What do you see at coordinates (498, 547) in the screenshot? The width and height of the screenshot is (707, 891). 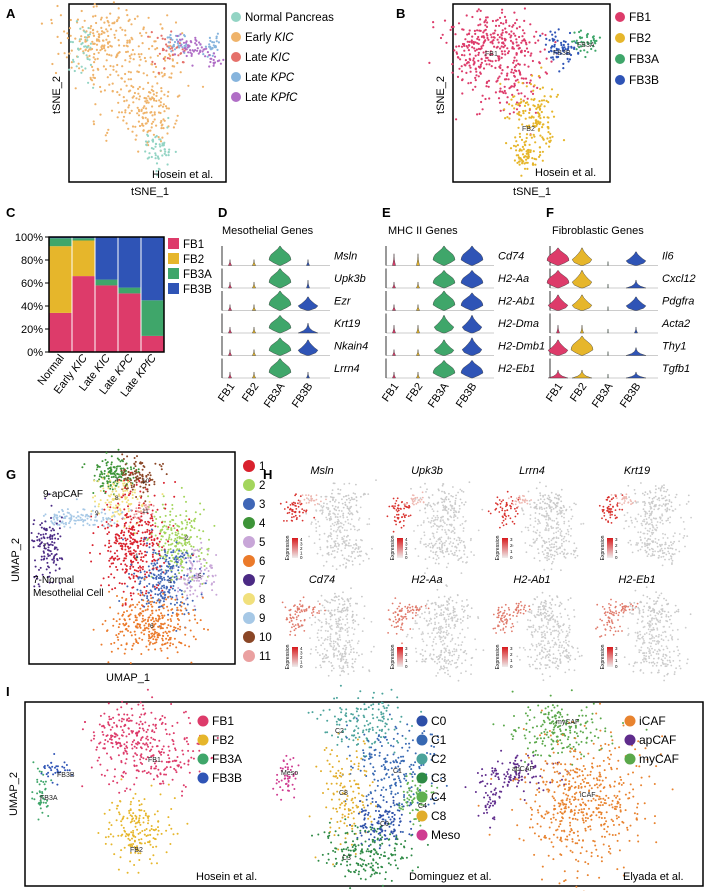 I see `colorbar-label: Expression` at bounding box center [498, 547].